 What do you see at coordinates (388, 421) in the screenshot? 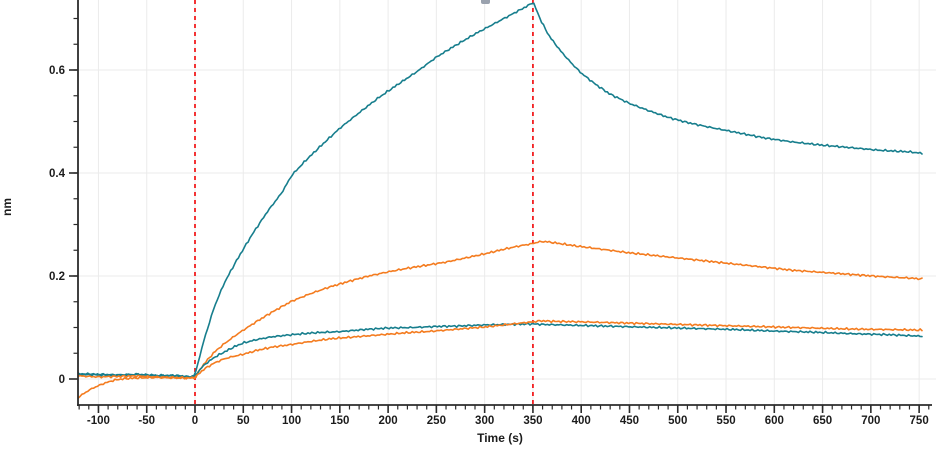
I see `x-tick-label: 200` at bounding box center [388, 421].